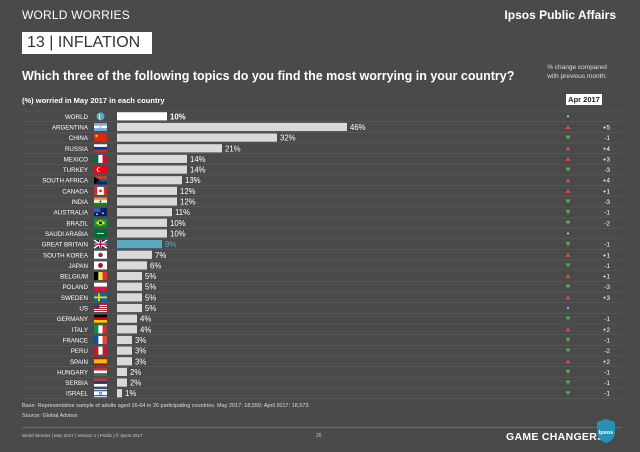 The width and height of the screenshot is (640, 452). I want to click on south-korea-flag-icon, so click(100, 254).